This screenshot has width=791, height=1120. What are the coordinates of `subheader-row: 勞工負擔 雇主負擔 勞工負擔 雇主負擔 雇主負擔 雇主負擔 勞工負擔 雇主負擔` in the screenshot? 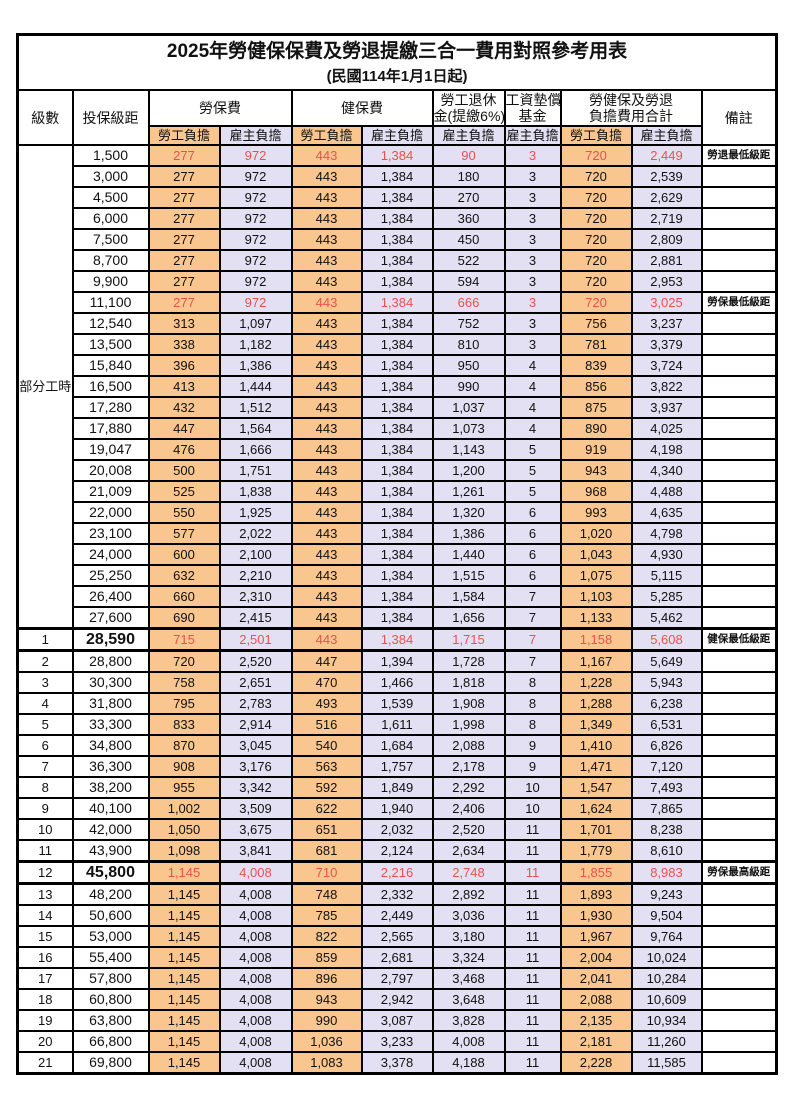 It's located at (397, 135).